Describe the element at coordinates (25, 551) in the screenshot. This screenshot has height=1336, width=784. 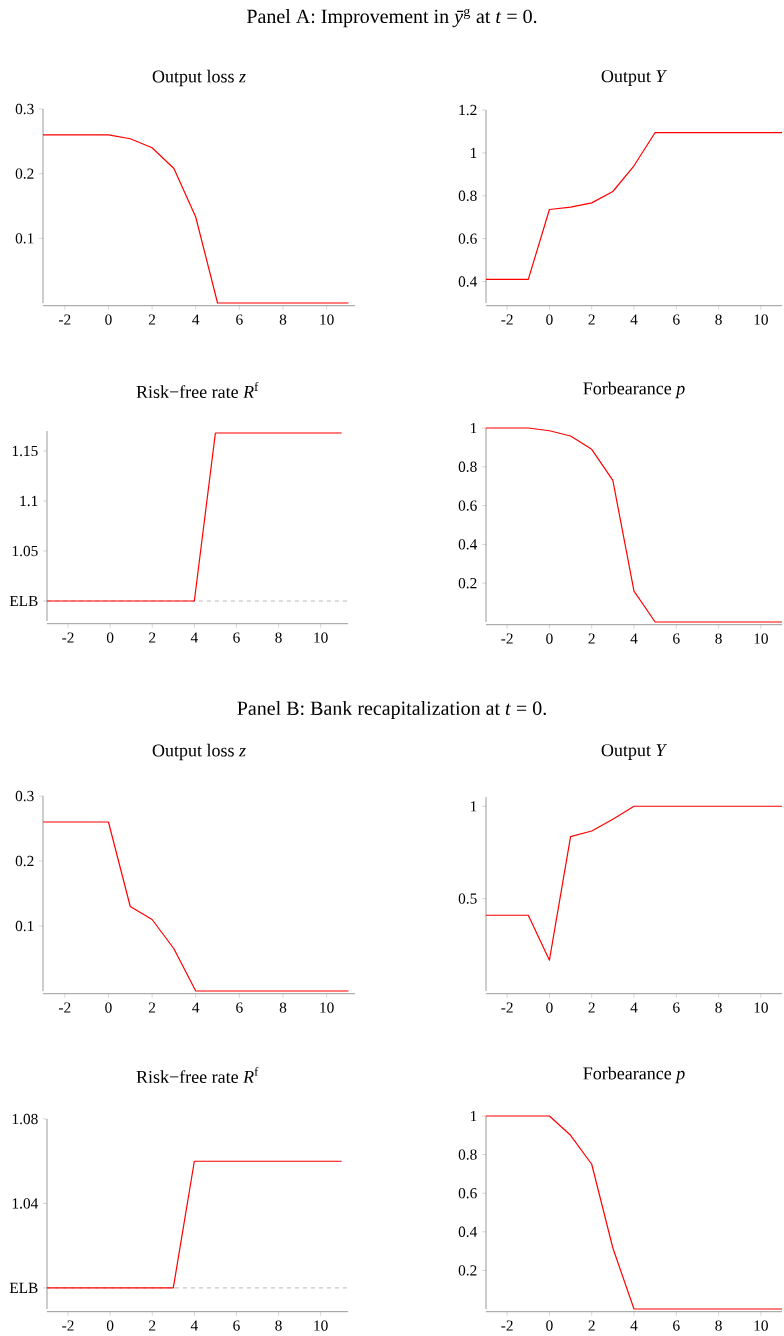
I see `y-tick-label: 1.05` at that location.